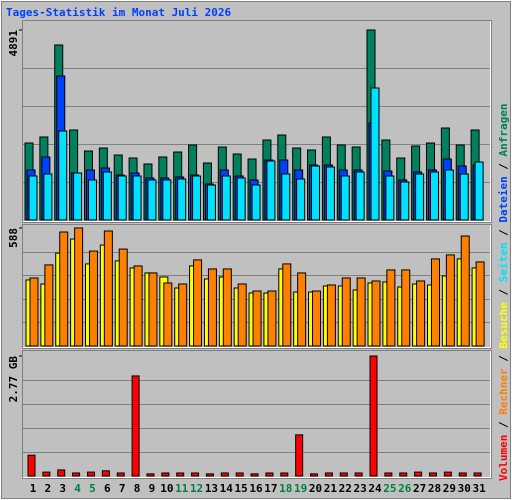 The image size is (512, 500). What do you see at coordinates (434, 488) in the screenshot?
I see `x-tick-label: 28` at bounding box center [434, 488].